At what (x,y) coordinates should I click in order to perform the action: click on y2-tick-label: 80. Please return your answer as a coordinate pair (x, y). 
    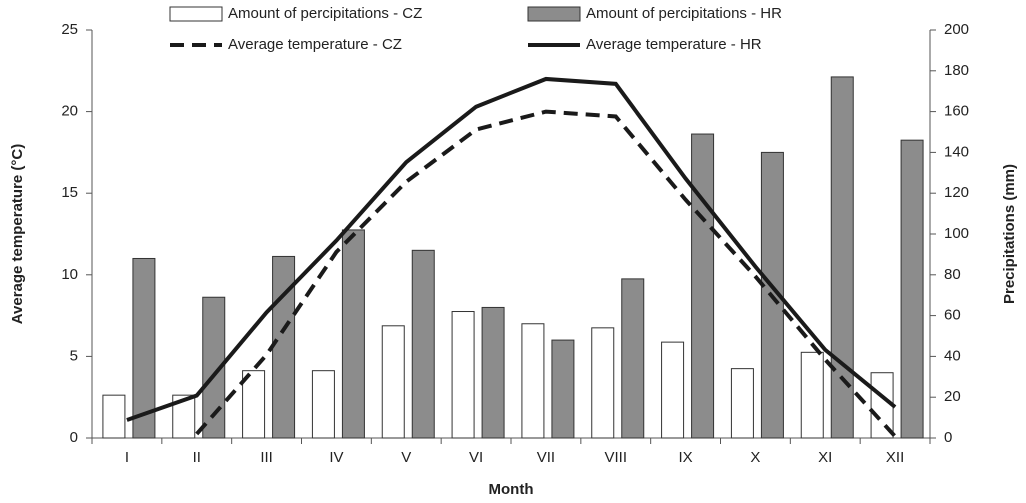
    Looking at the image, I should click on (952, 274).